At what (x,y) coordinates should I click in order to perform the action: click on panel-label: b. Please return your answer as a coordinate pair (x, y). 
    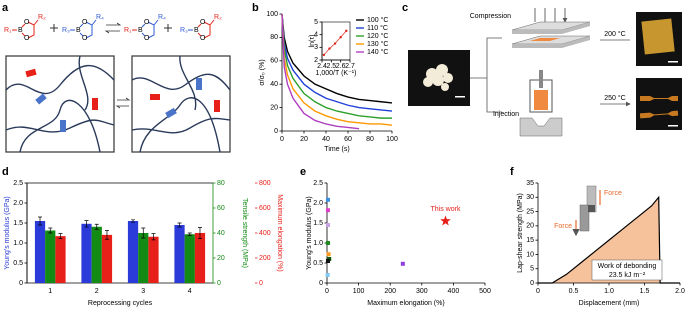
    Looking at the image, I should click on (255, 8).